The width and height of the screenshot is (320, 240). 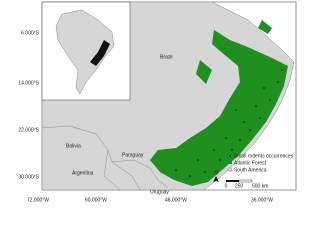 What do you see at coordinates (226, 186) in the screenshot?
I see `scale-label: 0` at bounding box center [226, 186].